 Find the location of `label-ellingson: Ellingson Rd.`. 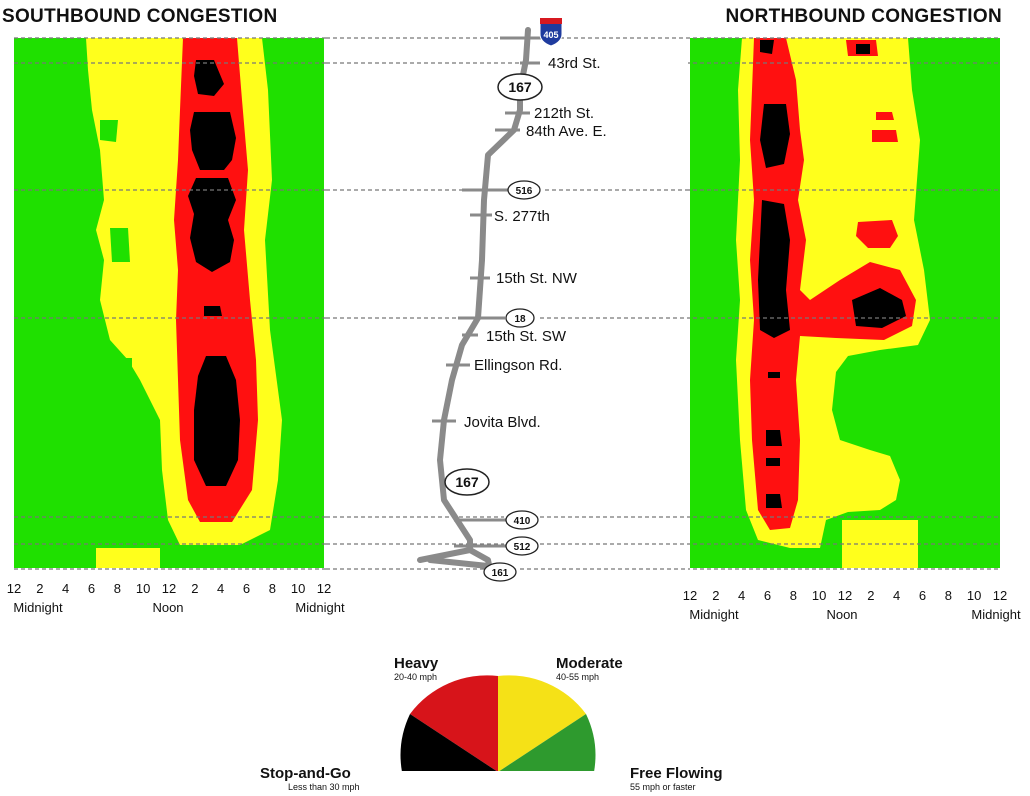

label-ellingson: Ellingson Rd. is located at coordinates (518, 365).